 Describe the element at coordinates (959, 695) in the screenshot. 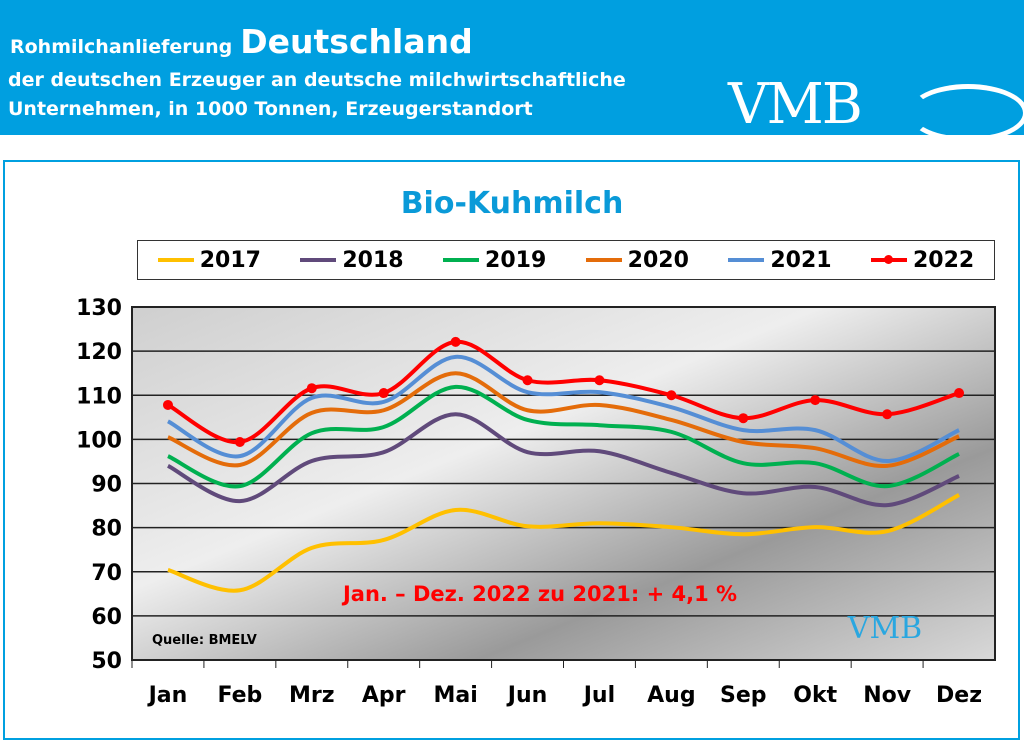

I see `x-tick-label: Dez` at that location.